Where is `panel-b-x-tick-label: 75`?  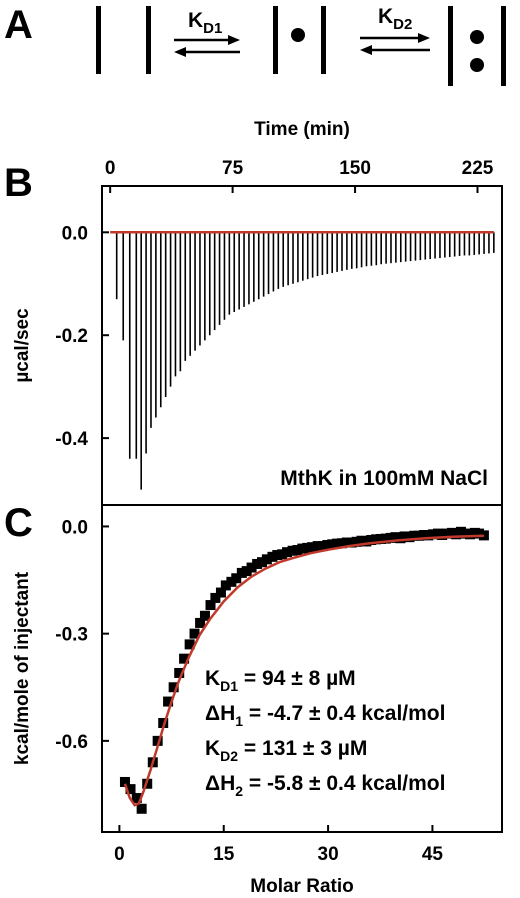 panel-b-x-tick-label: 75 is located at coordinates (233, 168).